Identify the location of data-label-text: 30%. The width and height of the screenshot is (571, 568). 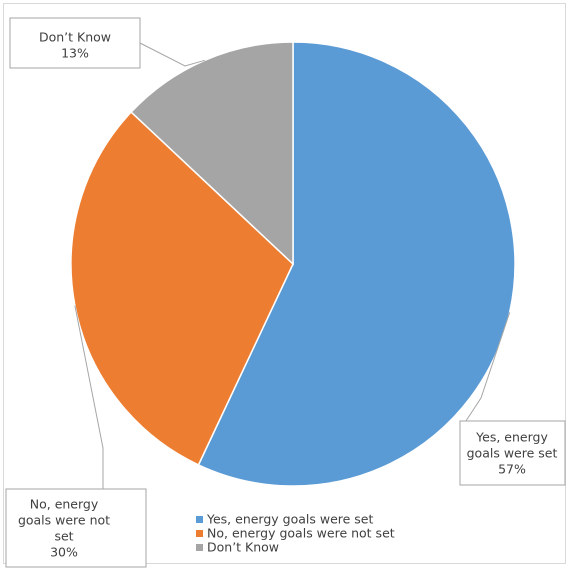
(64, 552).